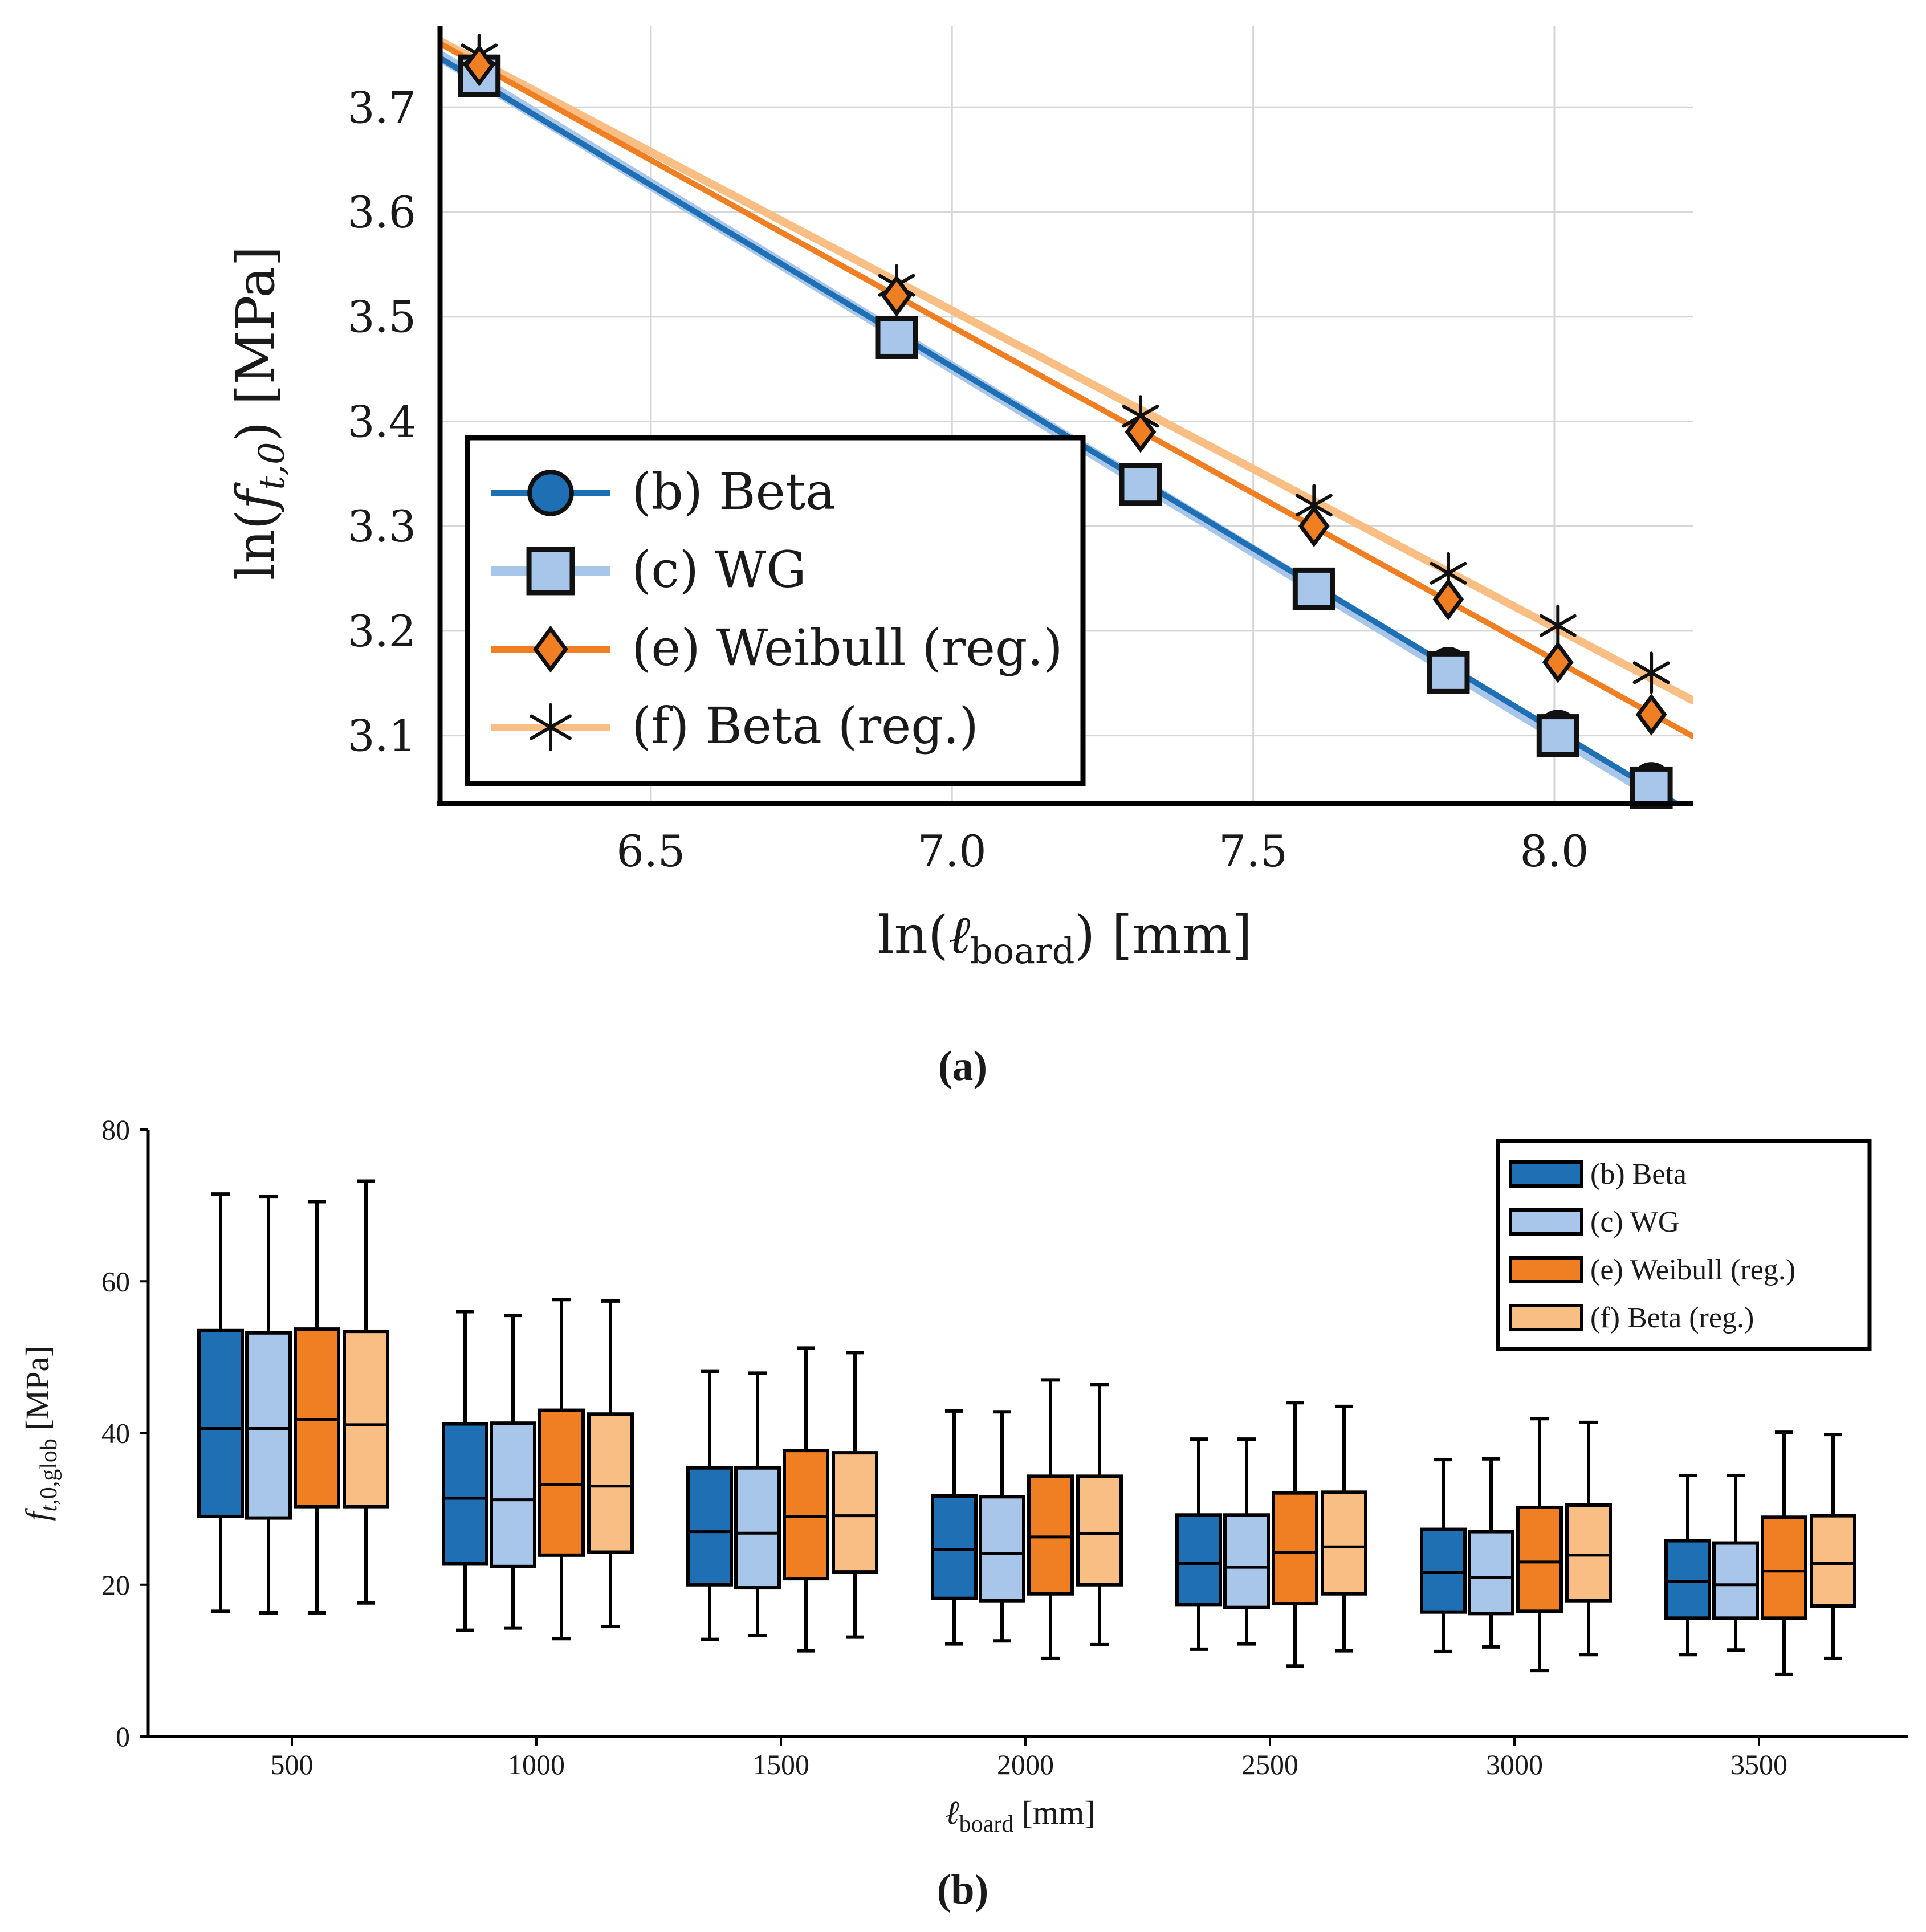  I want to click on panel-a-legend-label-b-beta: (b) Beta, so click(734, 491).